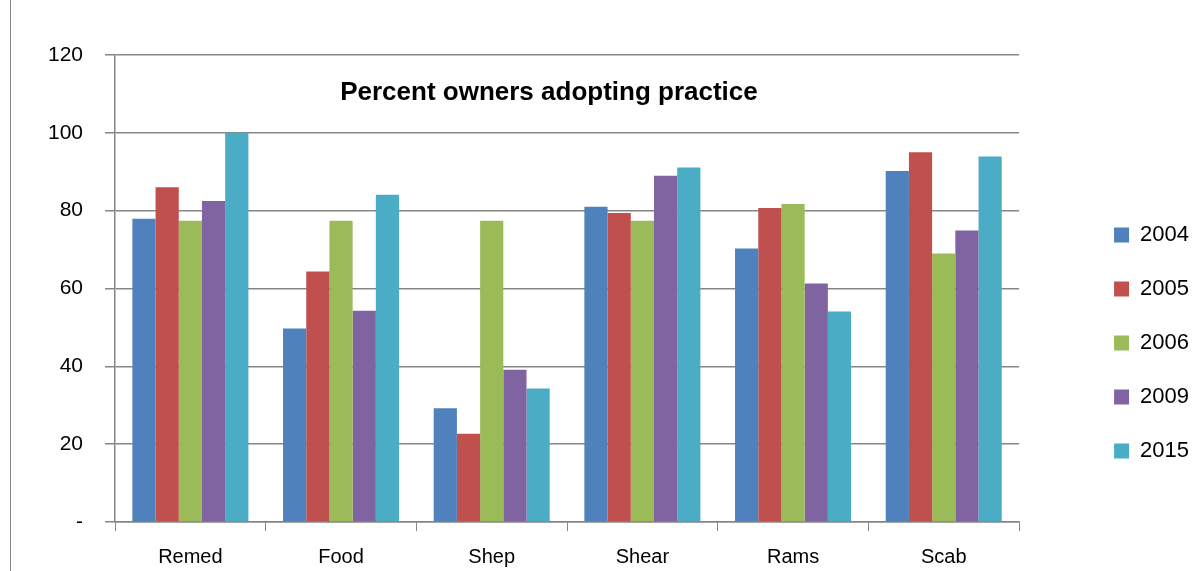  I want to click on x-tick-label: Shear, so click(642, 555).